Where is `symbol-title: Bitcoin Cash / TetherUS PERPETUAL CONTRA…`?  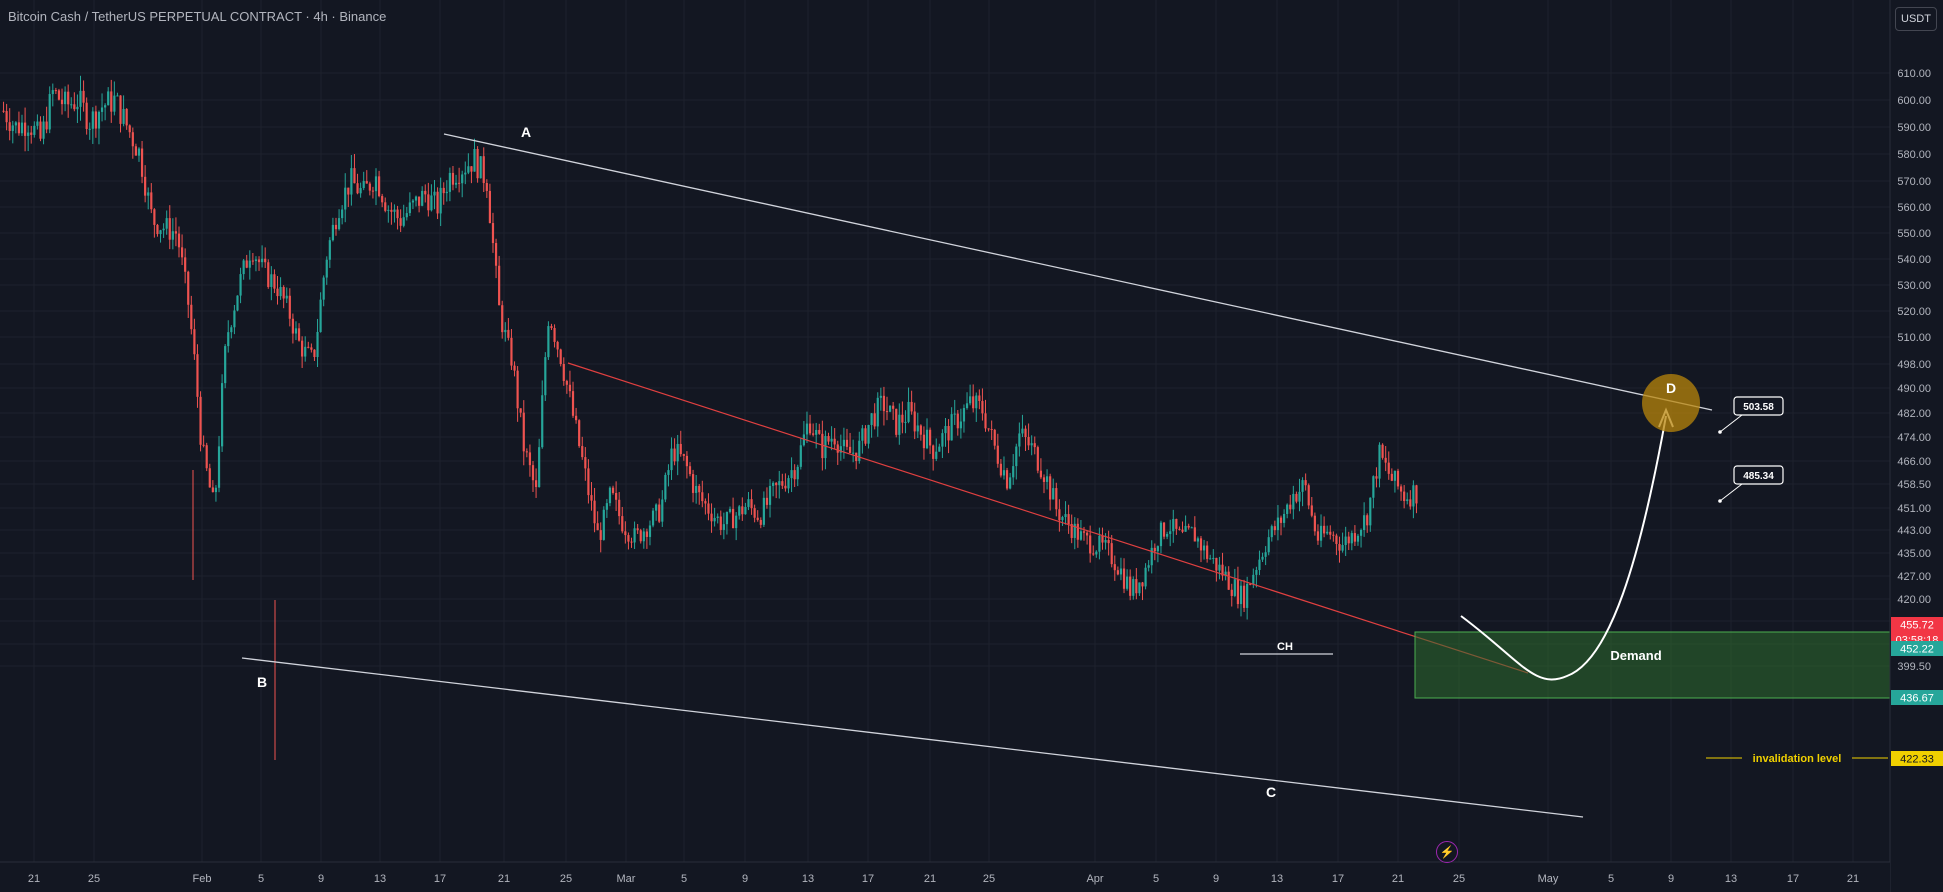
symbol-title: Bitcoin Cash / TetherUS PERPETUAL CONTRA… is located at coordinates (197, 16).